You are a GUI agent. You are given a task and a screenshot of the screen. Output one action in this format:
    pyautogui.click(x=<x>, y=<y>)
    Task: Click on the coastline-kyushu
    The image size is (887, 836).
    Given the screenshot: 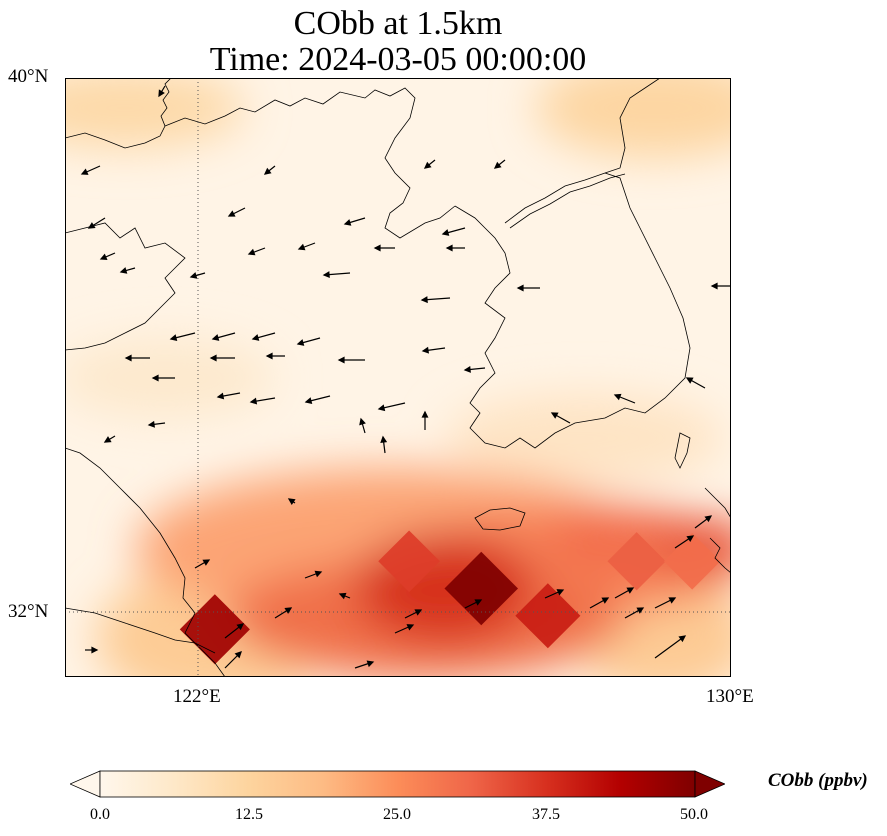 What is the action you would take?
    pyautogui.click(x=717, y=503)
    